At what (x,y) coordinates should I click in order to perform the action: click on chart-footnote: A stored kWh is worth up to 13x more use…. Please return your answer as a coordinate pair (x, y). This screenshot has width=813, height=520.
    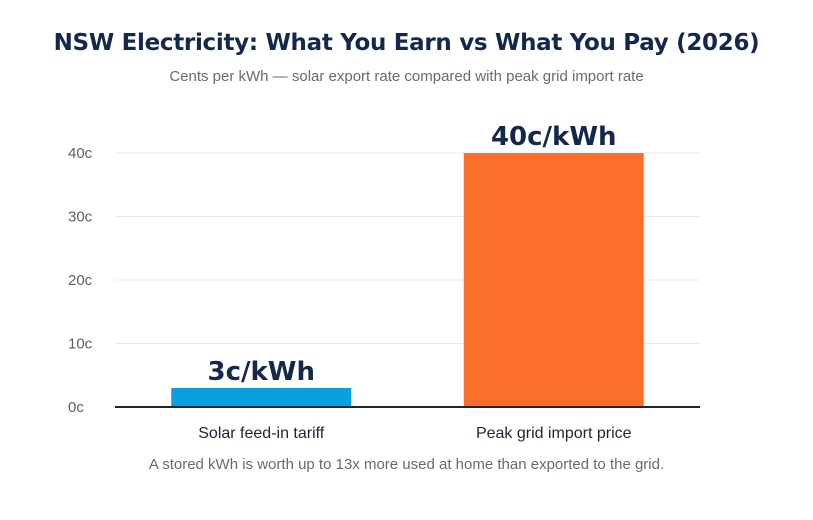
    Looking at the image, I should click on (406, 464).